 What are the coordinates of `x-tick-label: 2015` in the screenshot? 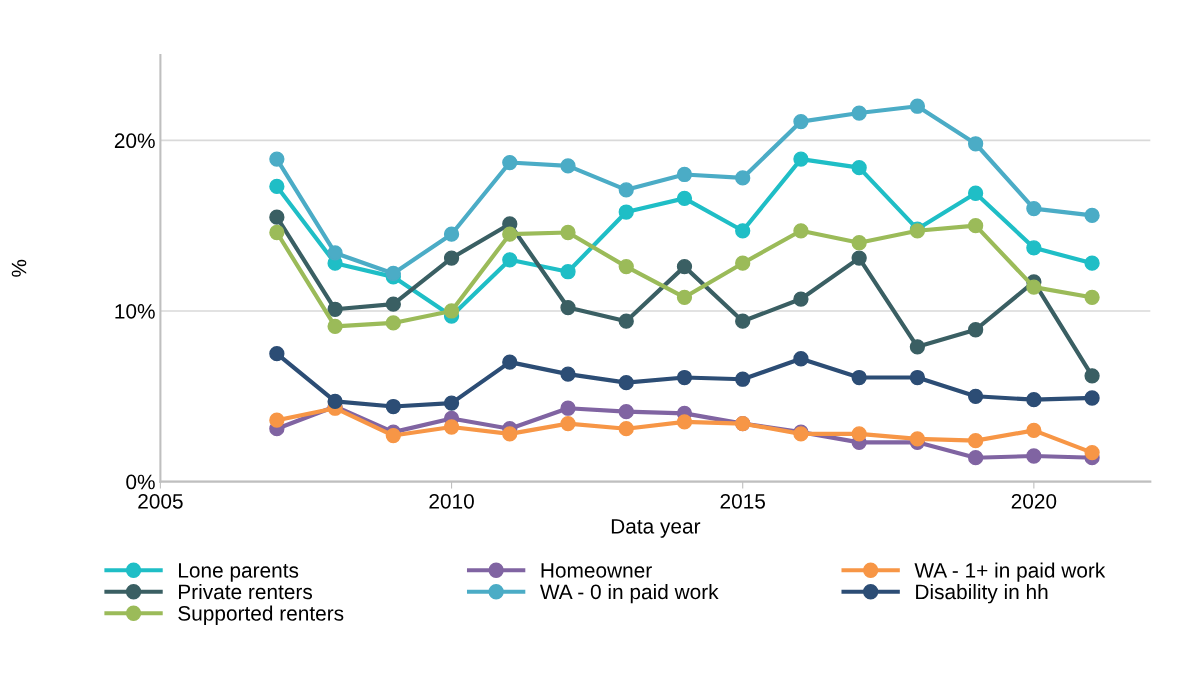 It's located at (743, 501).